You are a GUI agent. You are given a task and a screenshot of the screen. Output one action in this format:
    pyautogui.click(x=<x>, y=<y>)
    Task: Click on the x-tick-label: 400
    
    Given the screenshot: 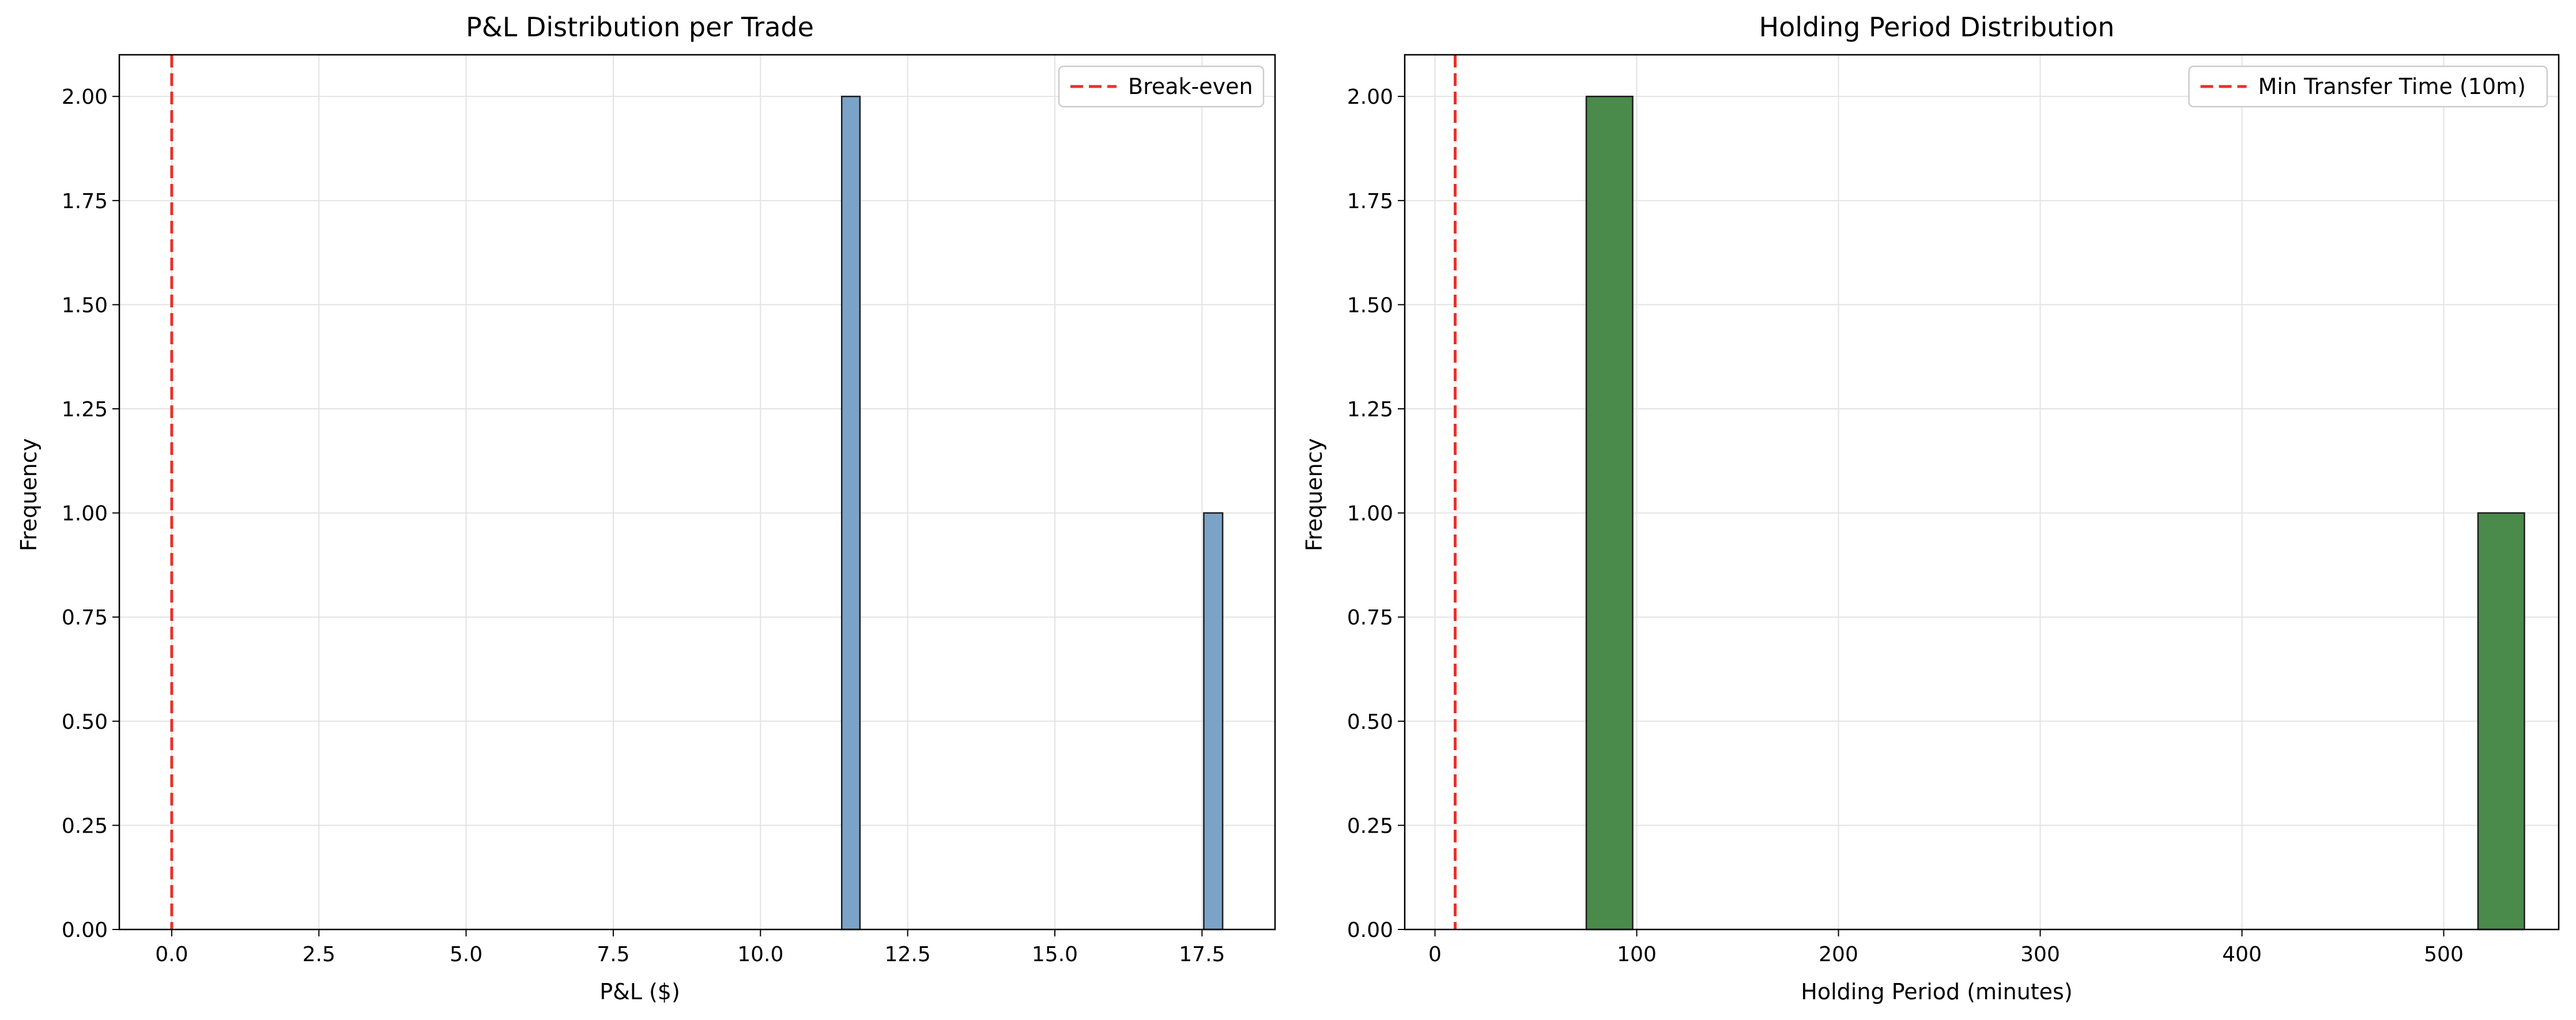 What is the action you would take?
    pyautogui.click(x=2242, y=954)
    